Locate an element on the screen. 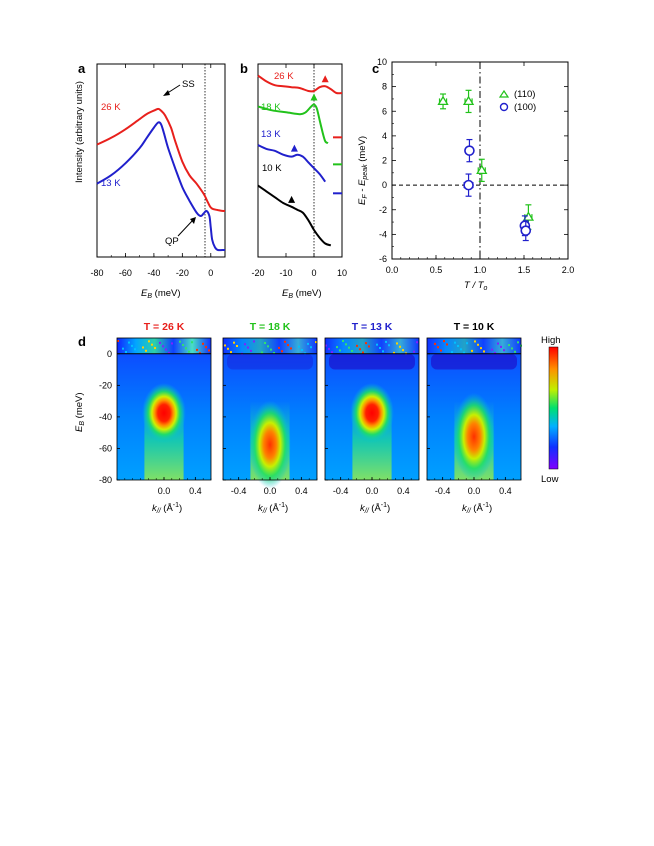 The width and height of the screenshot is (654, 846). arpes-map-title: T = 18 K is located at coordinates (270, 327).